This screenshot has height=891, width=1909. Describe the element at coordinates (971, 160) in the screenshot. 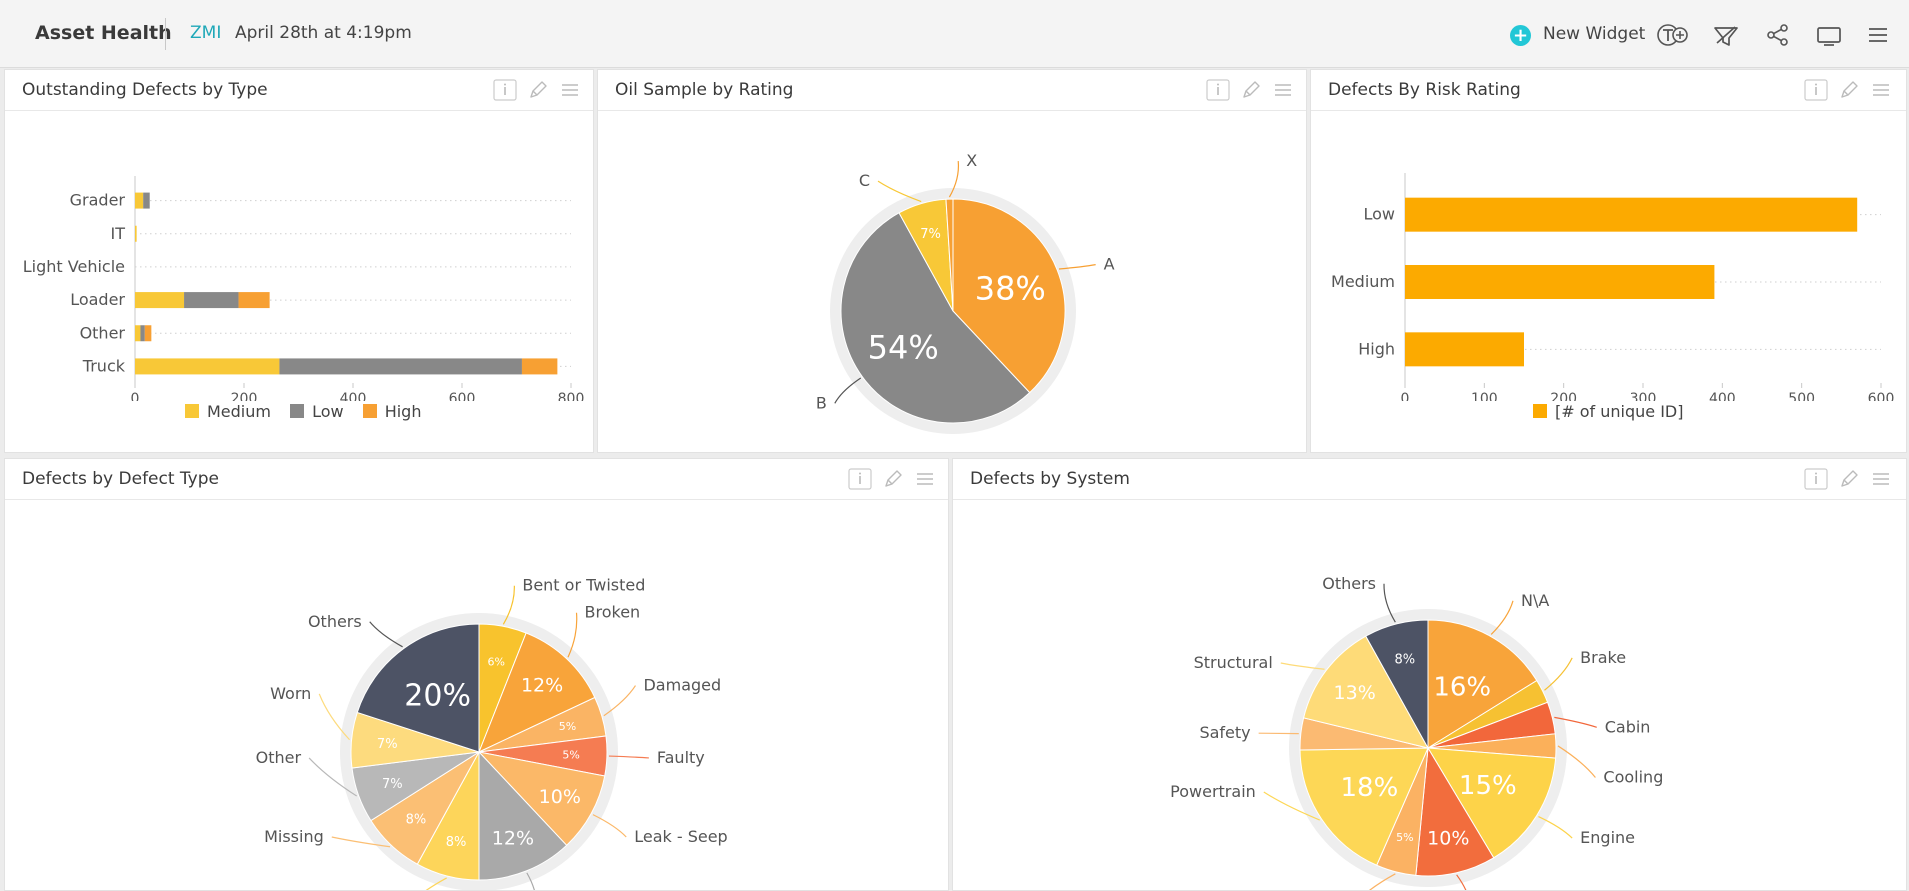

I see `slice-category-label: X` at that location.